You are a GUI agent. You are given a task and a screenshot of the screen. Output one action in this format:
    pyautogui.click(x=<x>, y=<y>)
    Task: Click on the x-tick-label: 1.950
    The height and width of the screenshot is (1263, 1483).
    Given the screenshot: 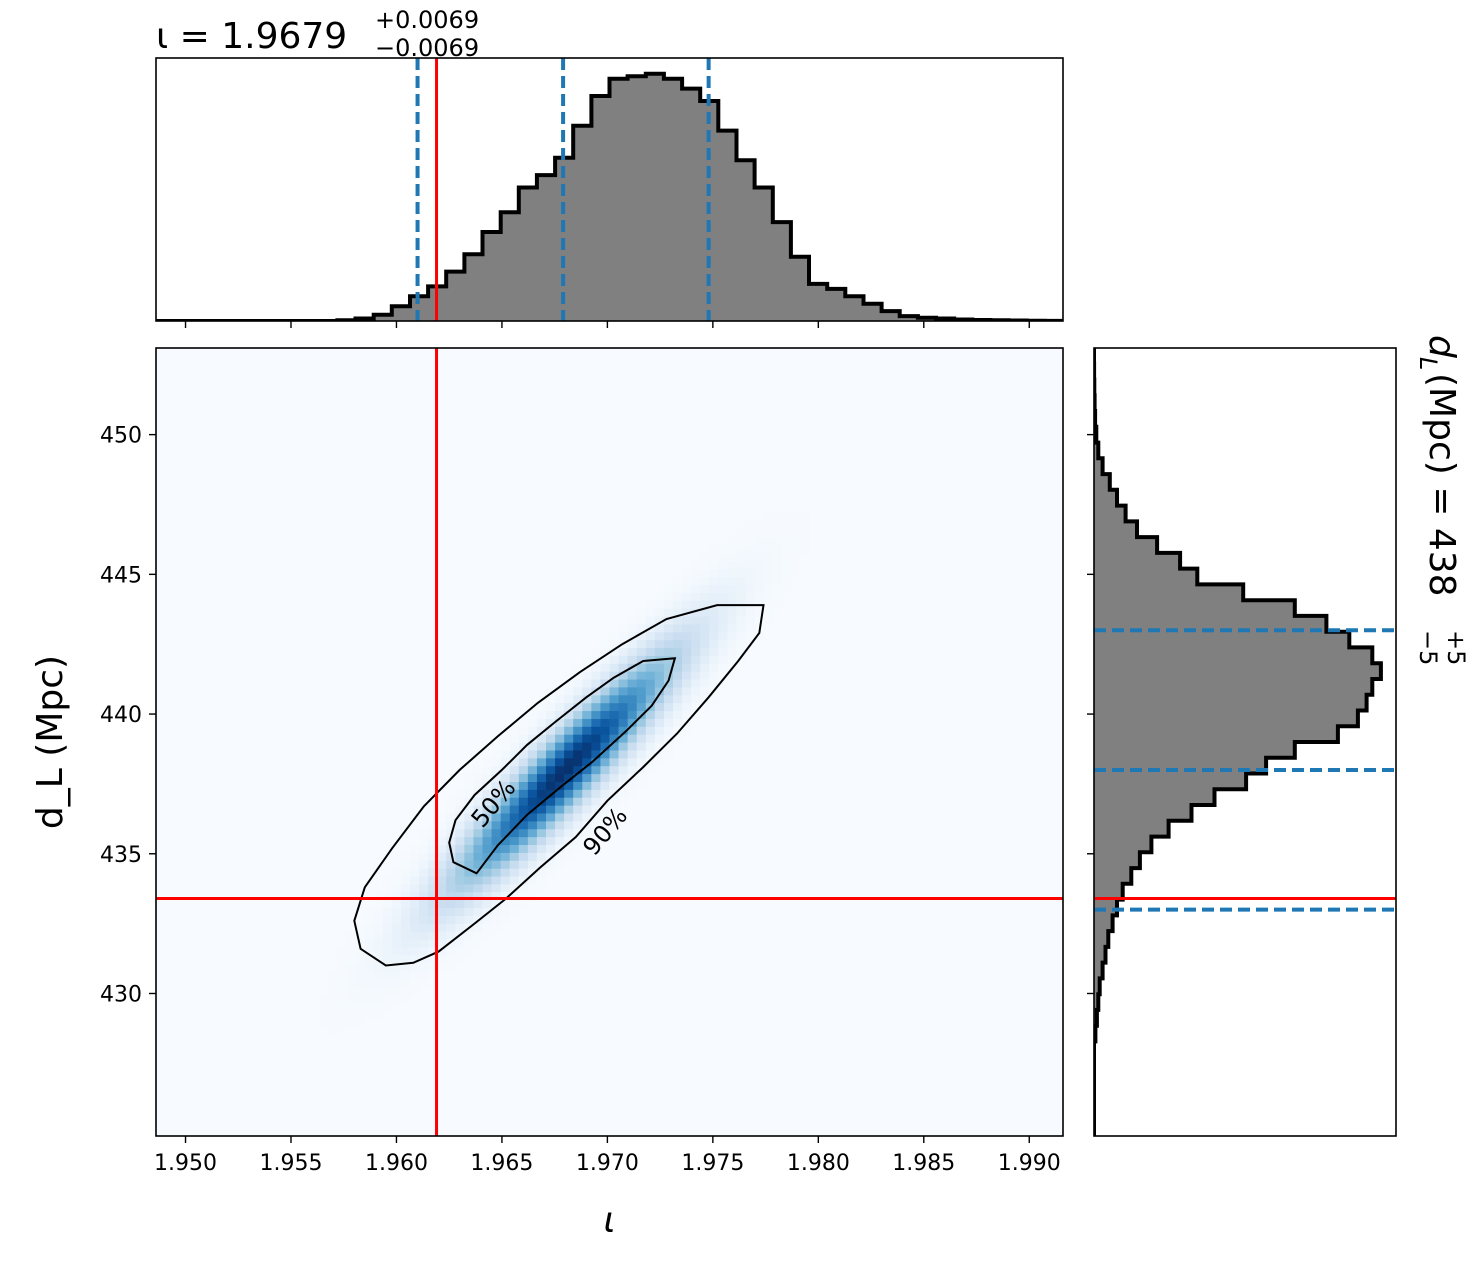 What is the action you would take?
    pyautogui.click(x=185, y=1163)
    